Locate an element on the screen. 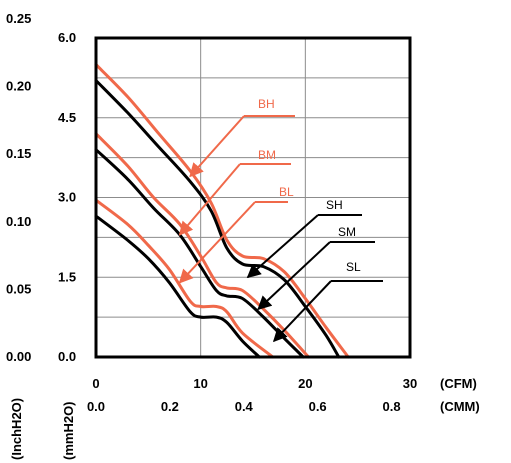 This screenshot has height=463, width=511. x-unit-cfm: (CFM) is located at coordinates (458, 383).